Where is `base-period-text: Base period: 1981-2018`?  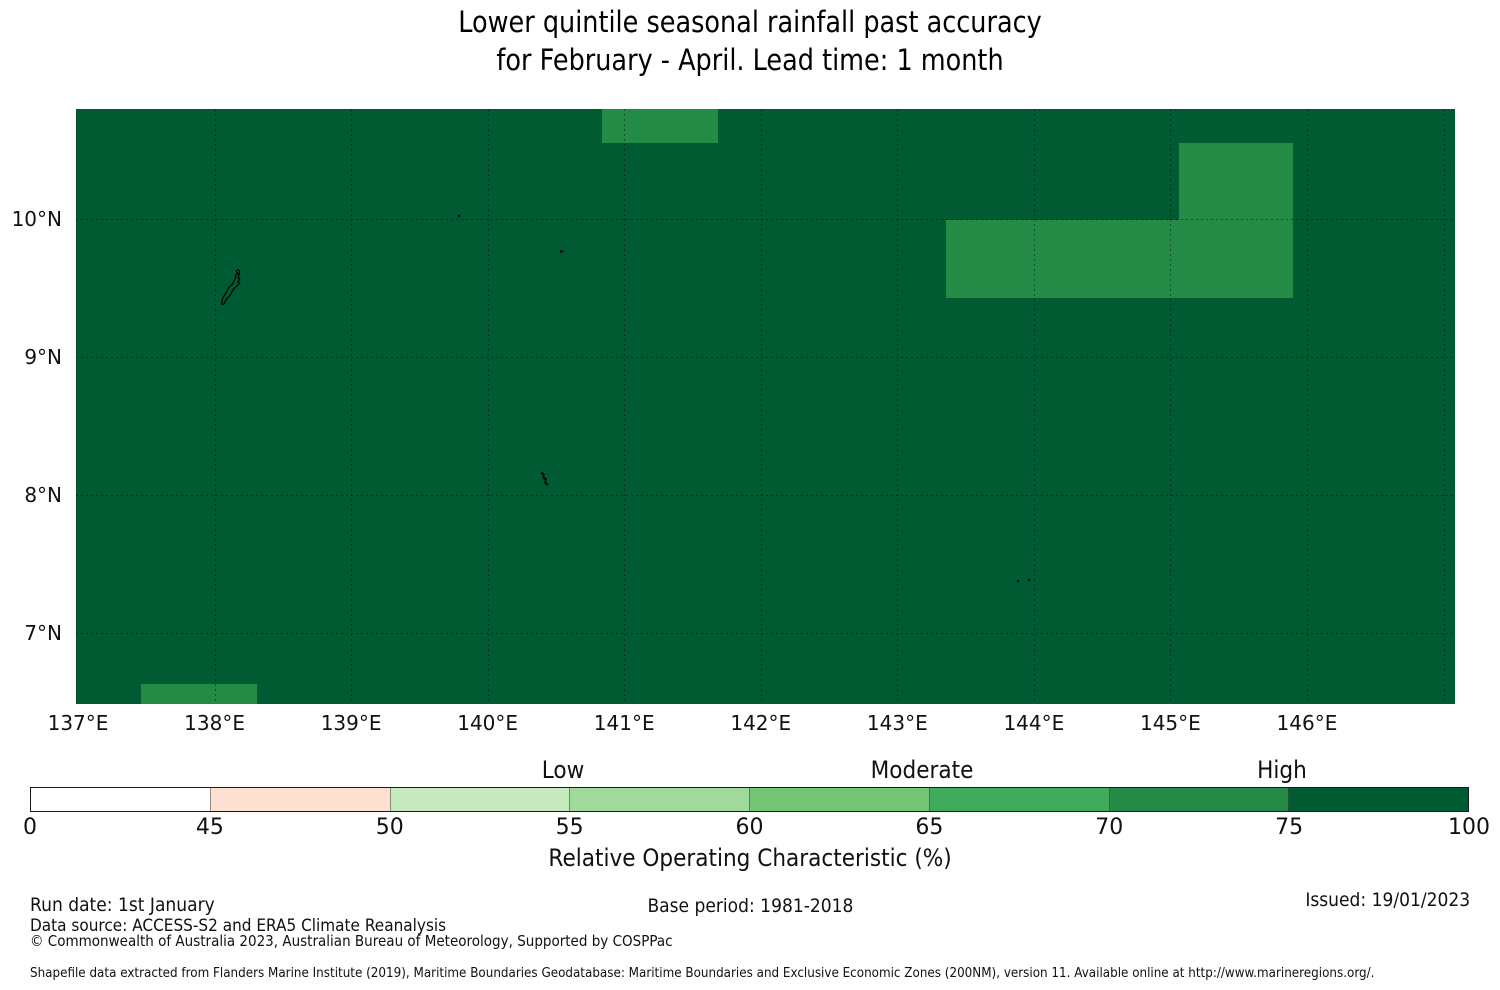
base-period-text: Base period: 1981-2018 is located at coordinates (750, 906).